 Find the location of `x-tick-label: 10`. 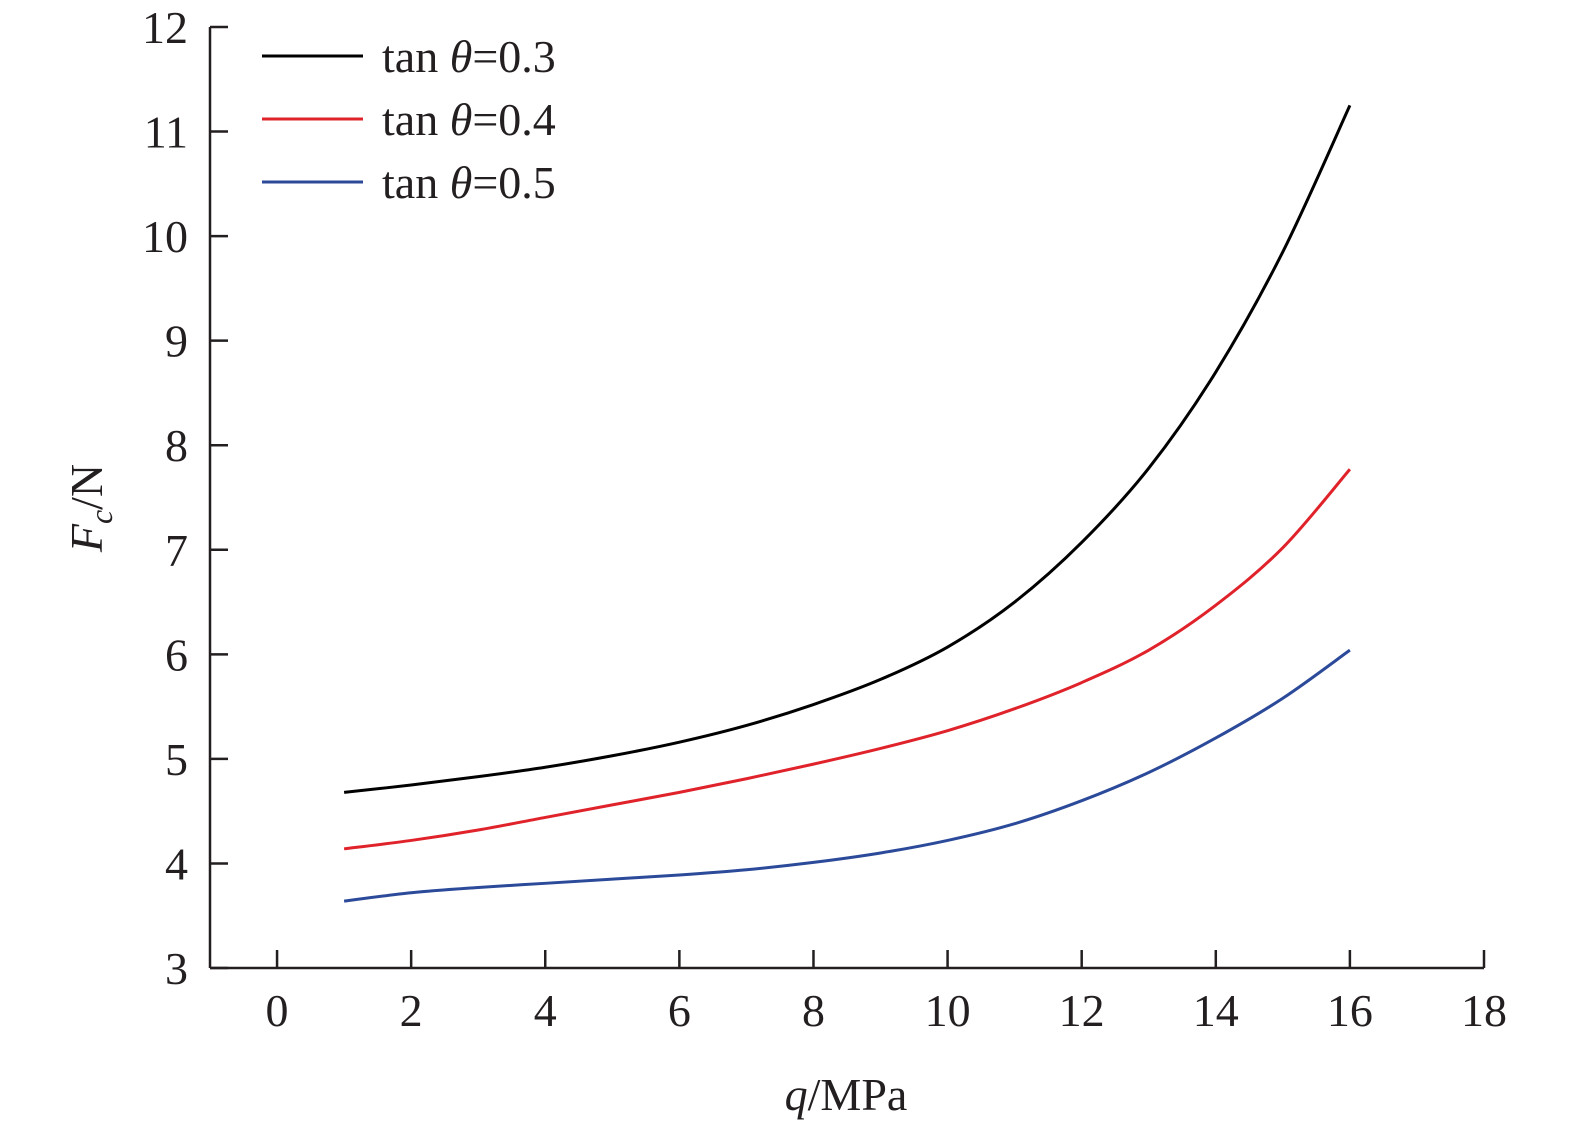

x-tick-label: 10 is located at coordinates (948, 1010).